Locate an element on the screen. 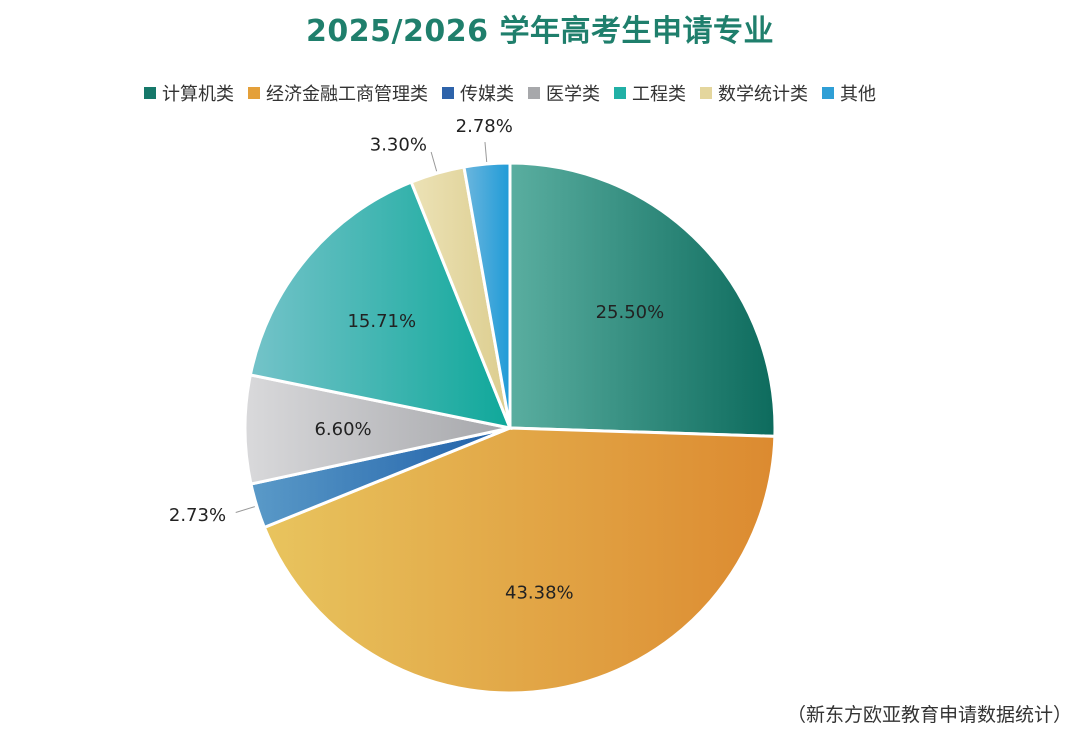  legend-label: 计算机类 is located at coordinates (198, 94).